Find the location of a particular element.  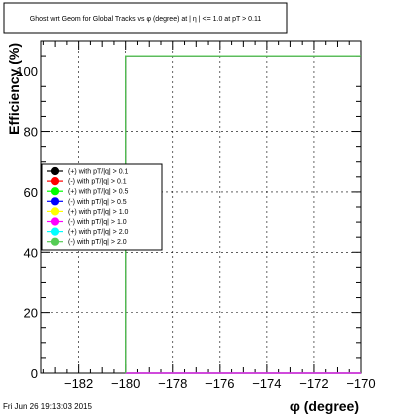

legend-label: (-) with pT/|q| > 1.0 is located at coordinates (97, 222).